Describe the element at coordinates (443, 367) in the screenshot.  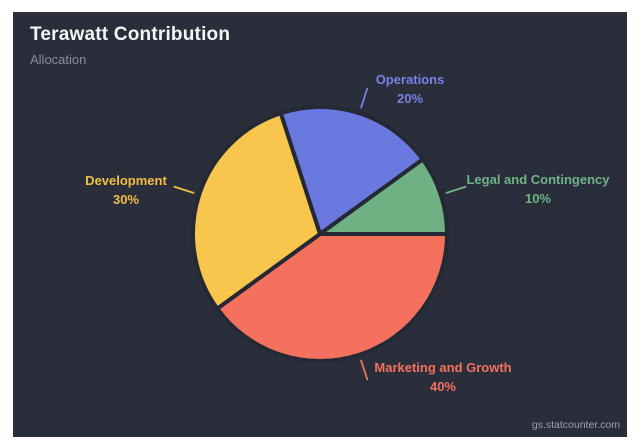
I see `slice-label-name: Marketing and Growth` at that location.